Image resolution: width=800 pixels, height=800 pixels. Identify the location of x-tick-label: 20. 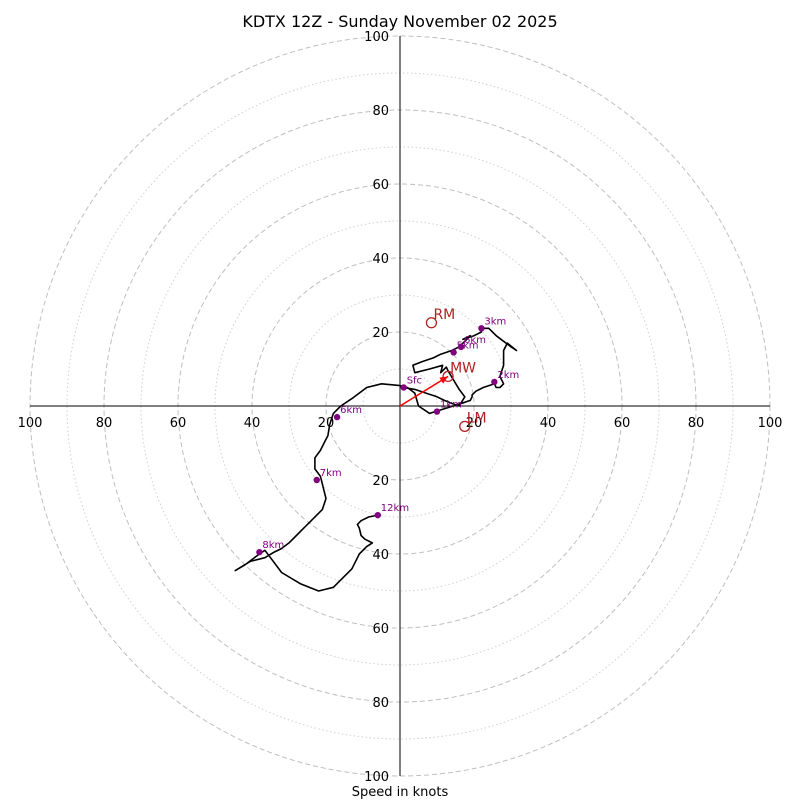
(326, 423).